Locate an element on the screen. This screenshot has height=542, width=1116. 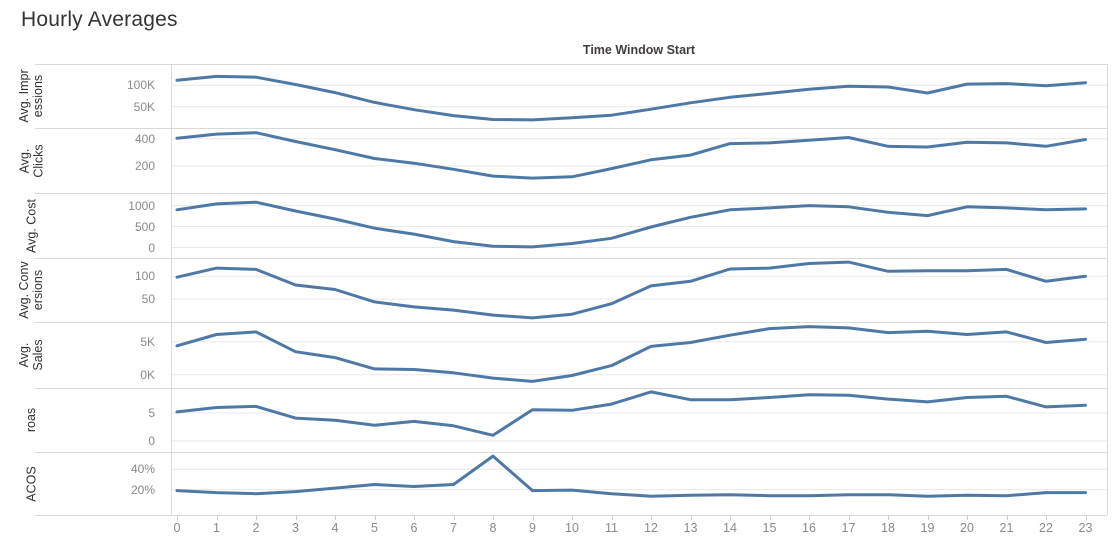
x-tick-label: 10 is located at coordinates (572, 528).